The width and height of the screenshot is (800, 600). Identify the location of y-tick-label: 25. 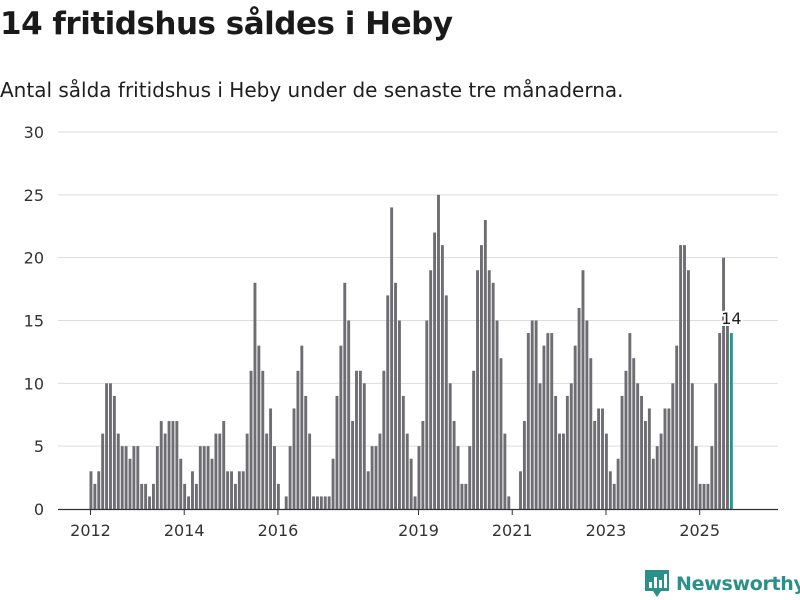
(34, 195).